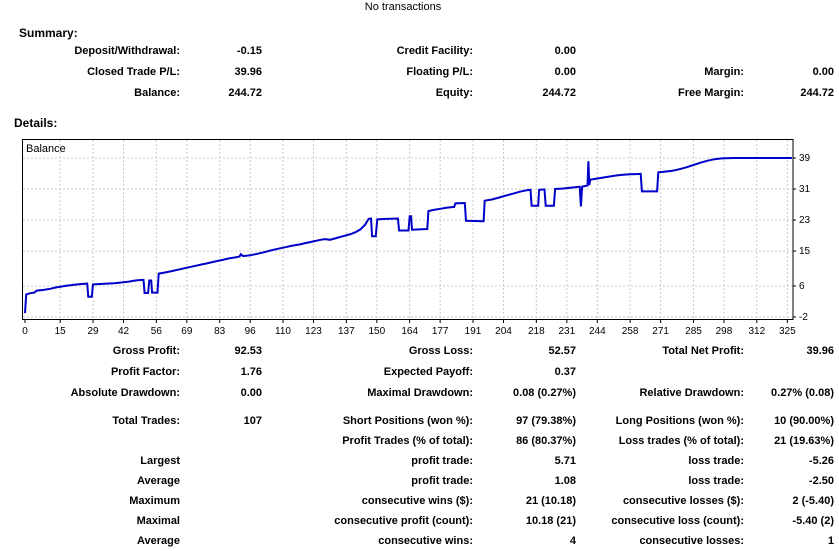 The height and width of the screenshot is (551, 839). What do you see at coordinates (691, 392) in the screenshot?
I see `label-cell: Relative Drawdown:` at bounding box center [691, 392].